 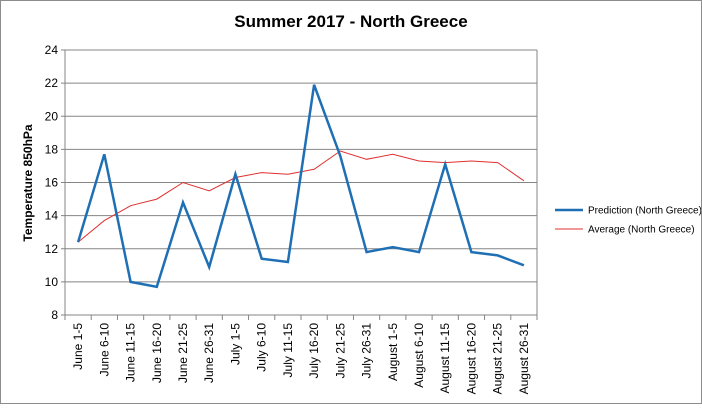 What do you see at coordinates (209, 353) in the screenshot?
I see `x-tick-label: June 26-31` at bounding box center [209, 353].